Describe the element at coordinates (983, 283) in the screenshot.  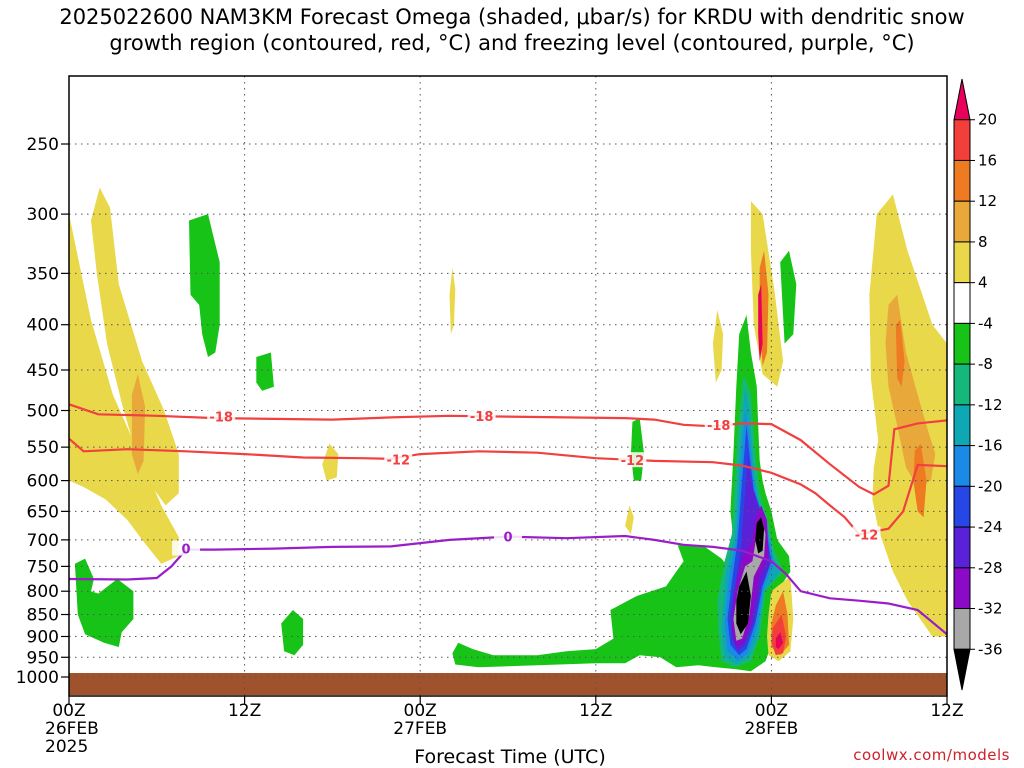
I see `colorbar-label: 4` at that location.